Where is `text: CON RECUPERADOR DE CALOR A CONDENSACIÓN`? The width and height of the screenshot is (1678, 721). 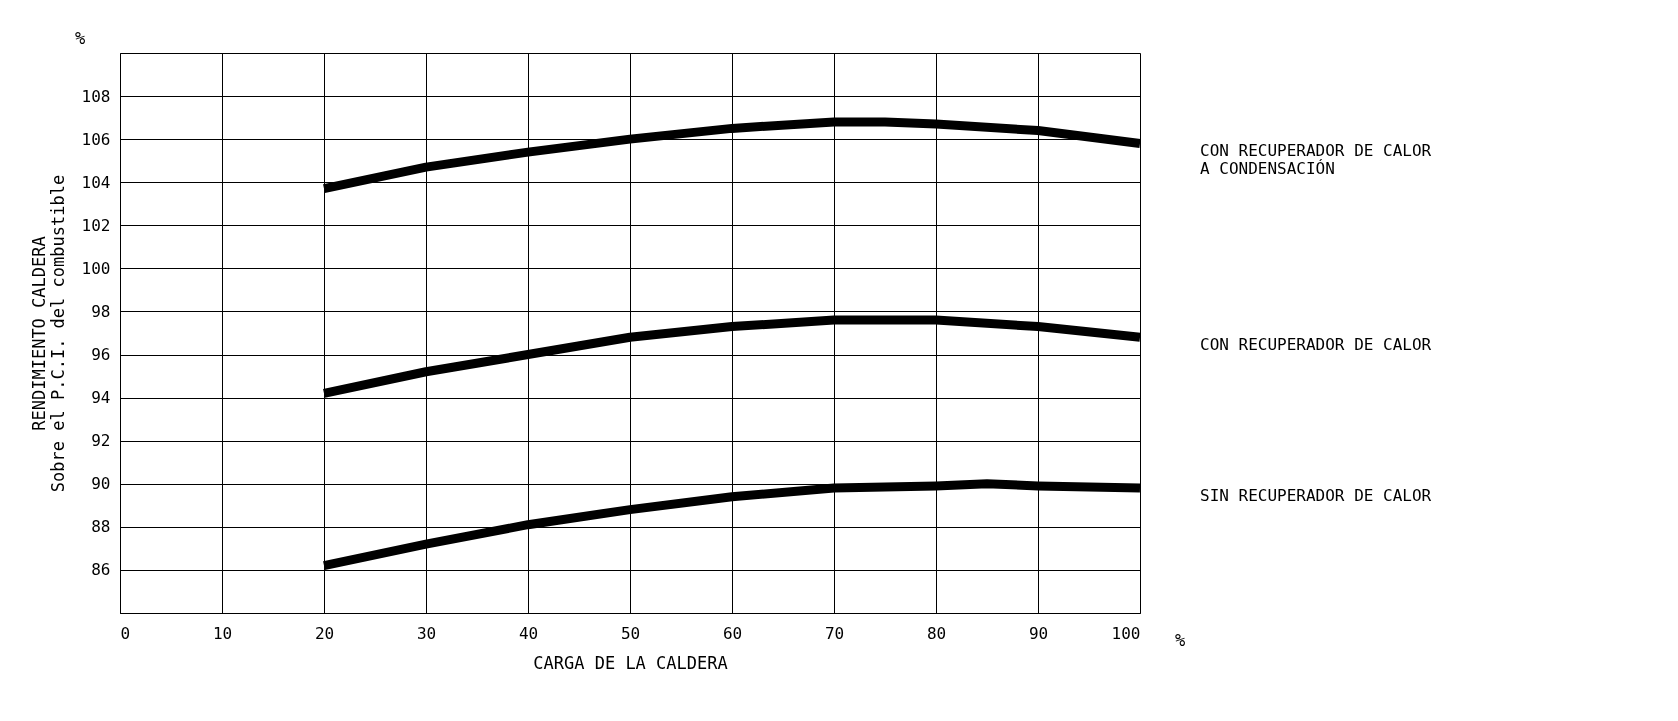
text: CON RECUPERADOR DE CALOR A CONDENSACIÓN is located at coordinates (1316, 160).